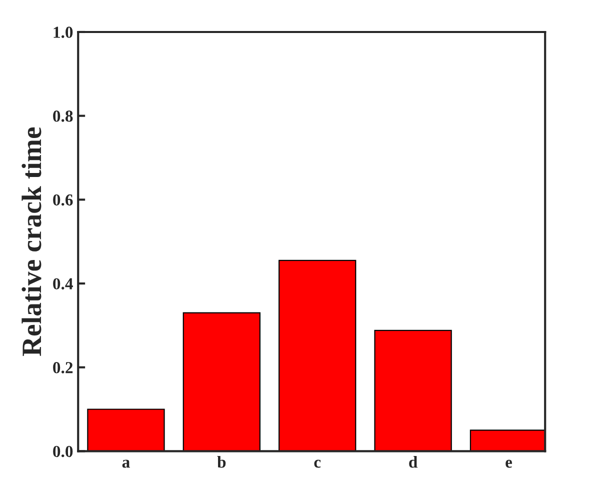  Describe the element at coordinates (63, 368) in the screenshot. I see `y-tick-label: 0.2` at that location.